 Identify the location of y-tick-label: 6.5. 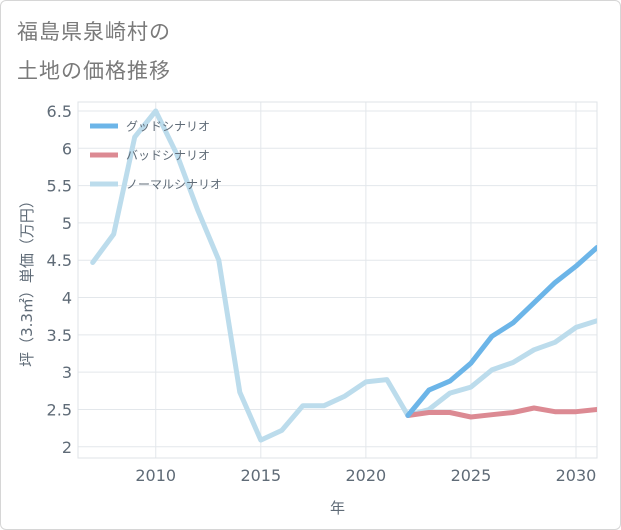
(59, 111).